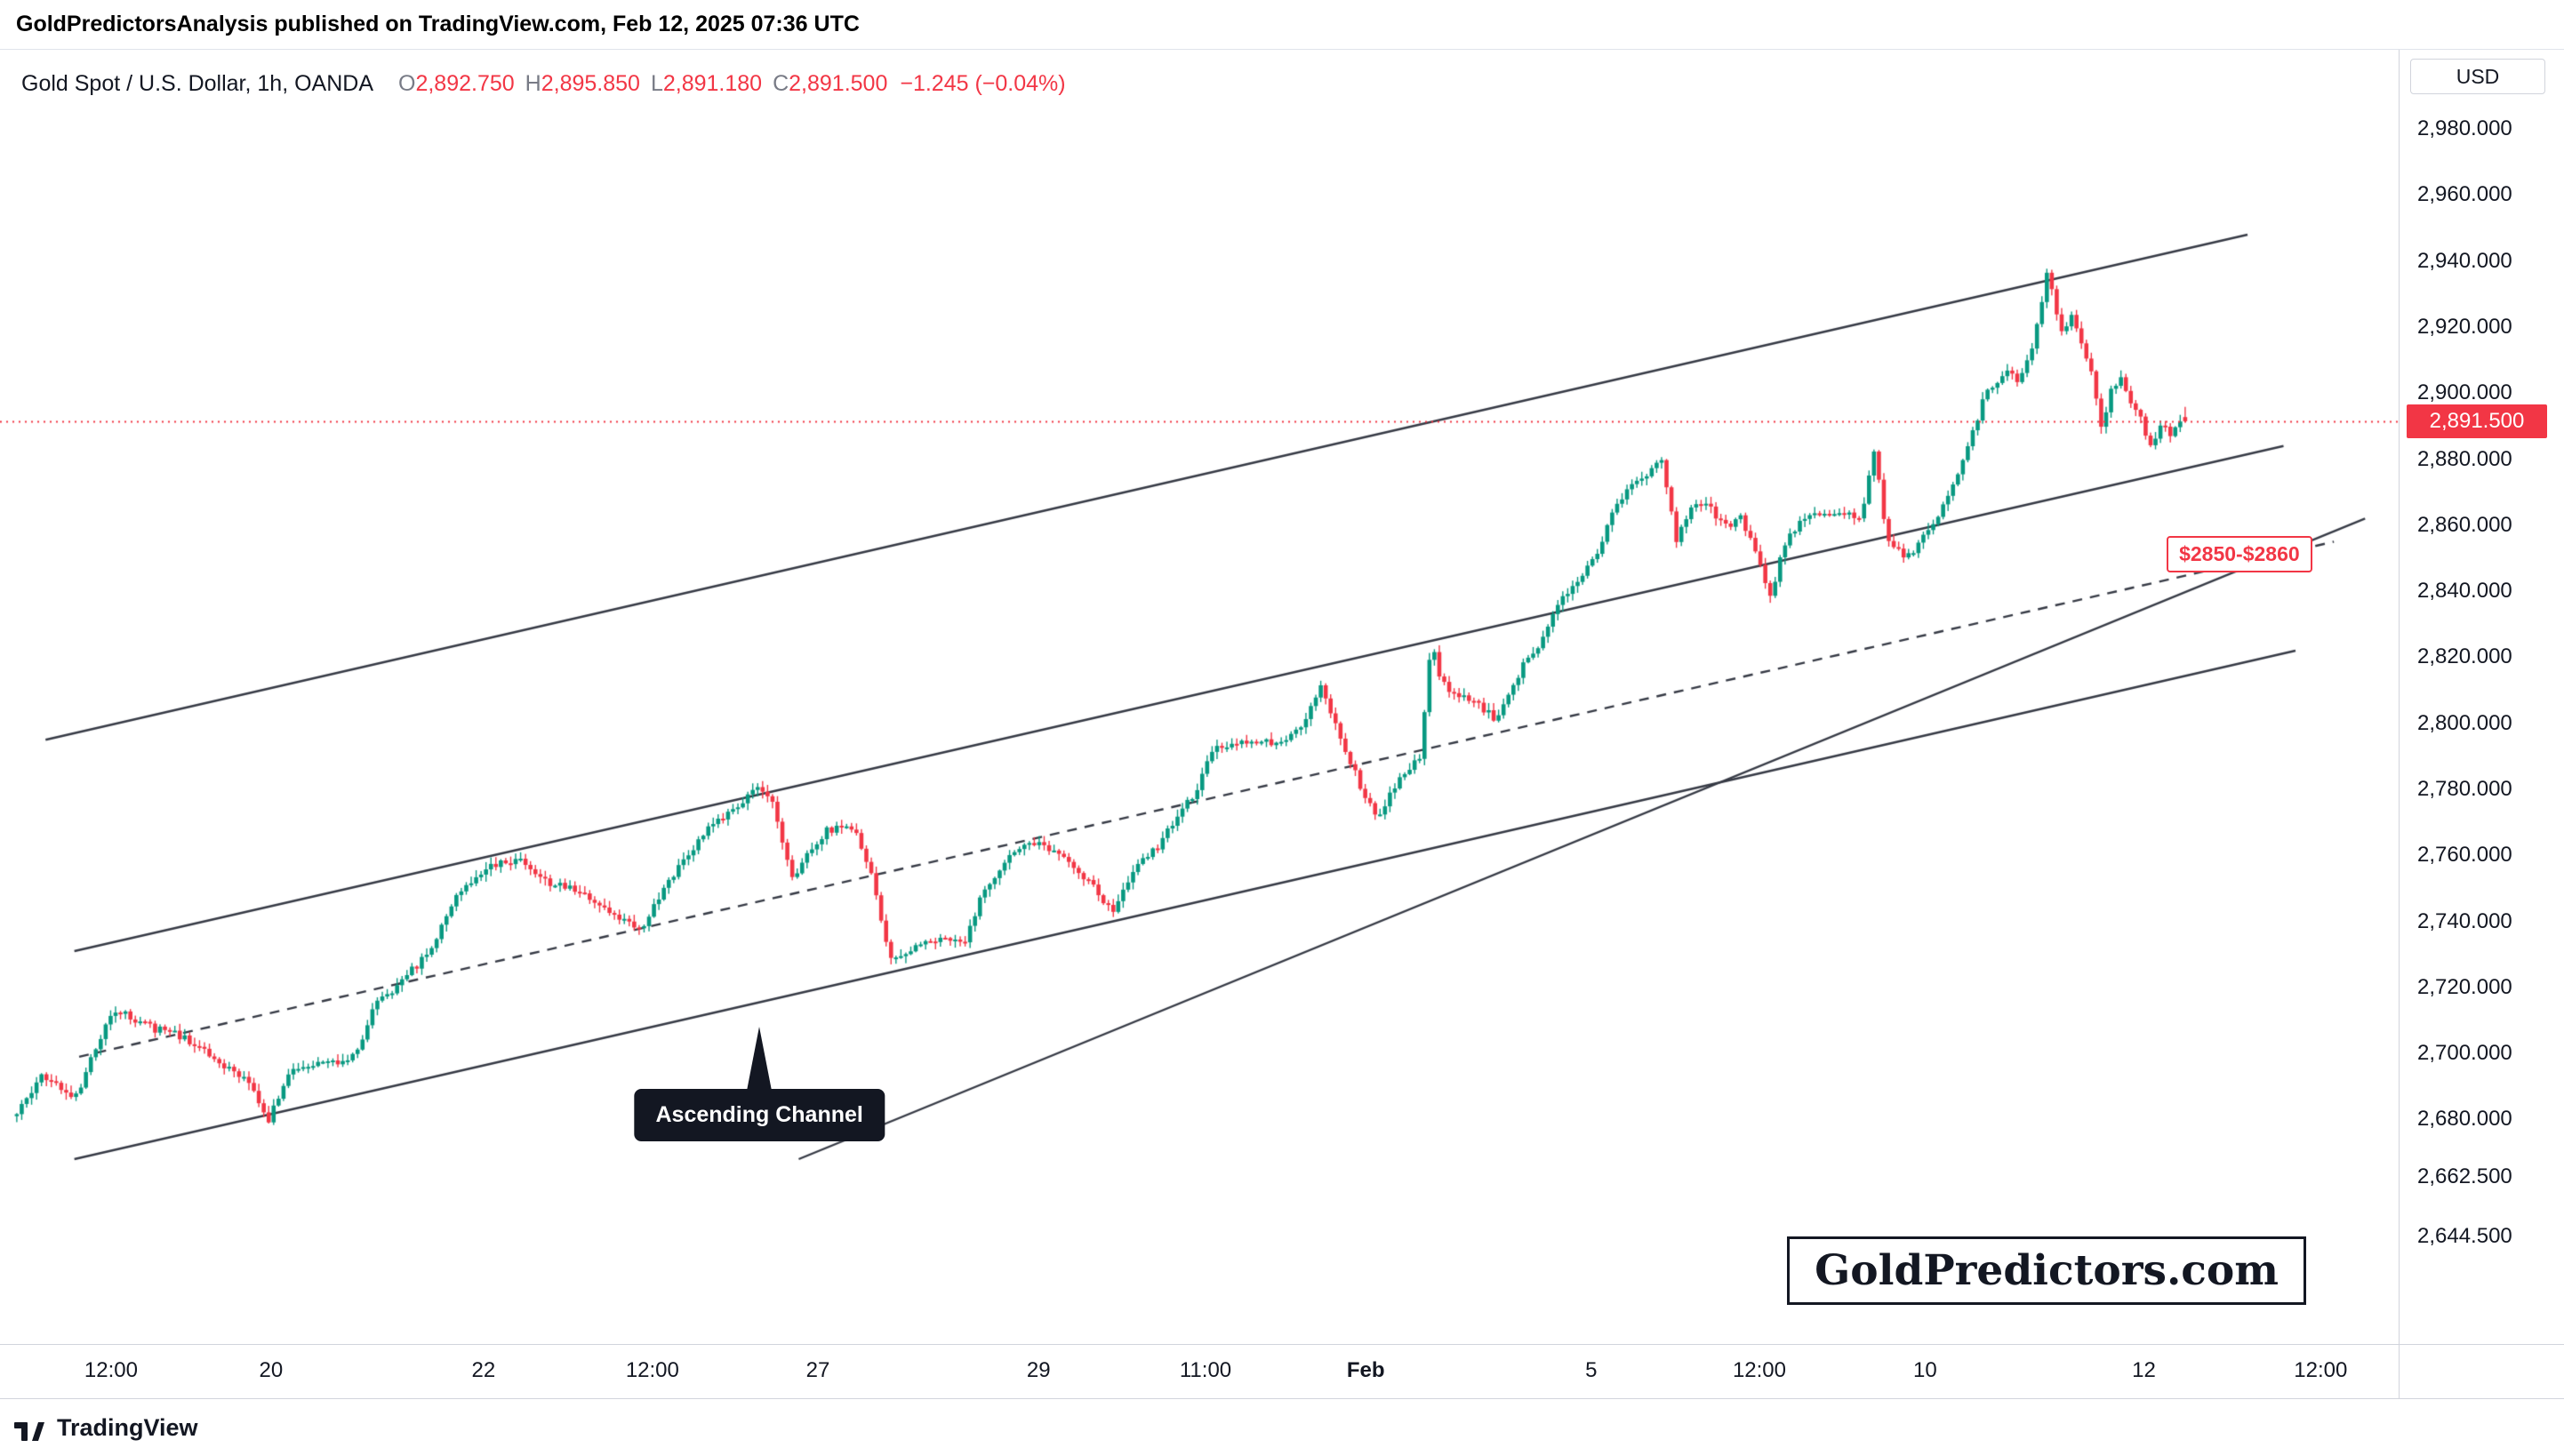 The image size is (2564, 1456). I want to click on price-tick-label: 2,760.000, so click(2464, 855).